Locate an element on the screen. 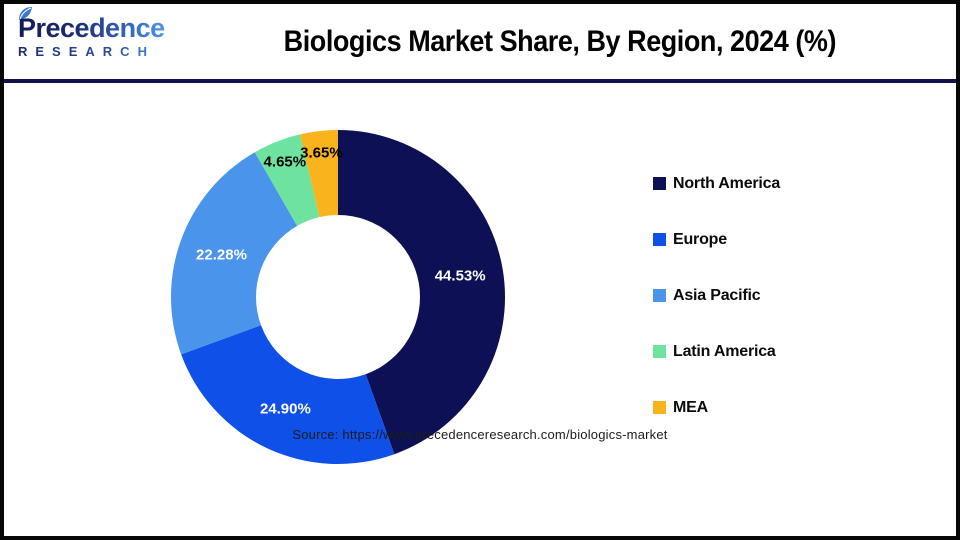 Image resolution: width=960 pixels, height=540 pixels. legend-item-latin-america: Latin America is located at coordinates (716, 351).